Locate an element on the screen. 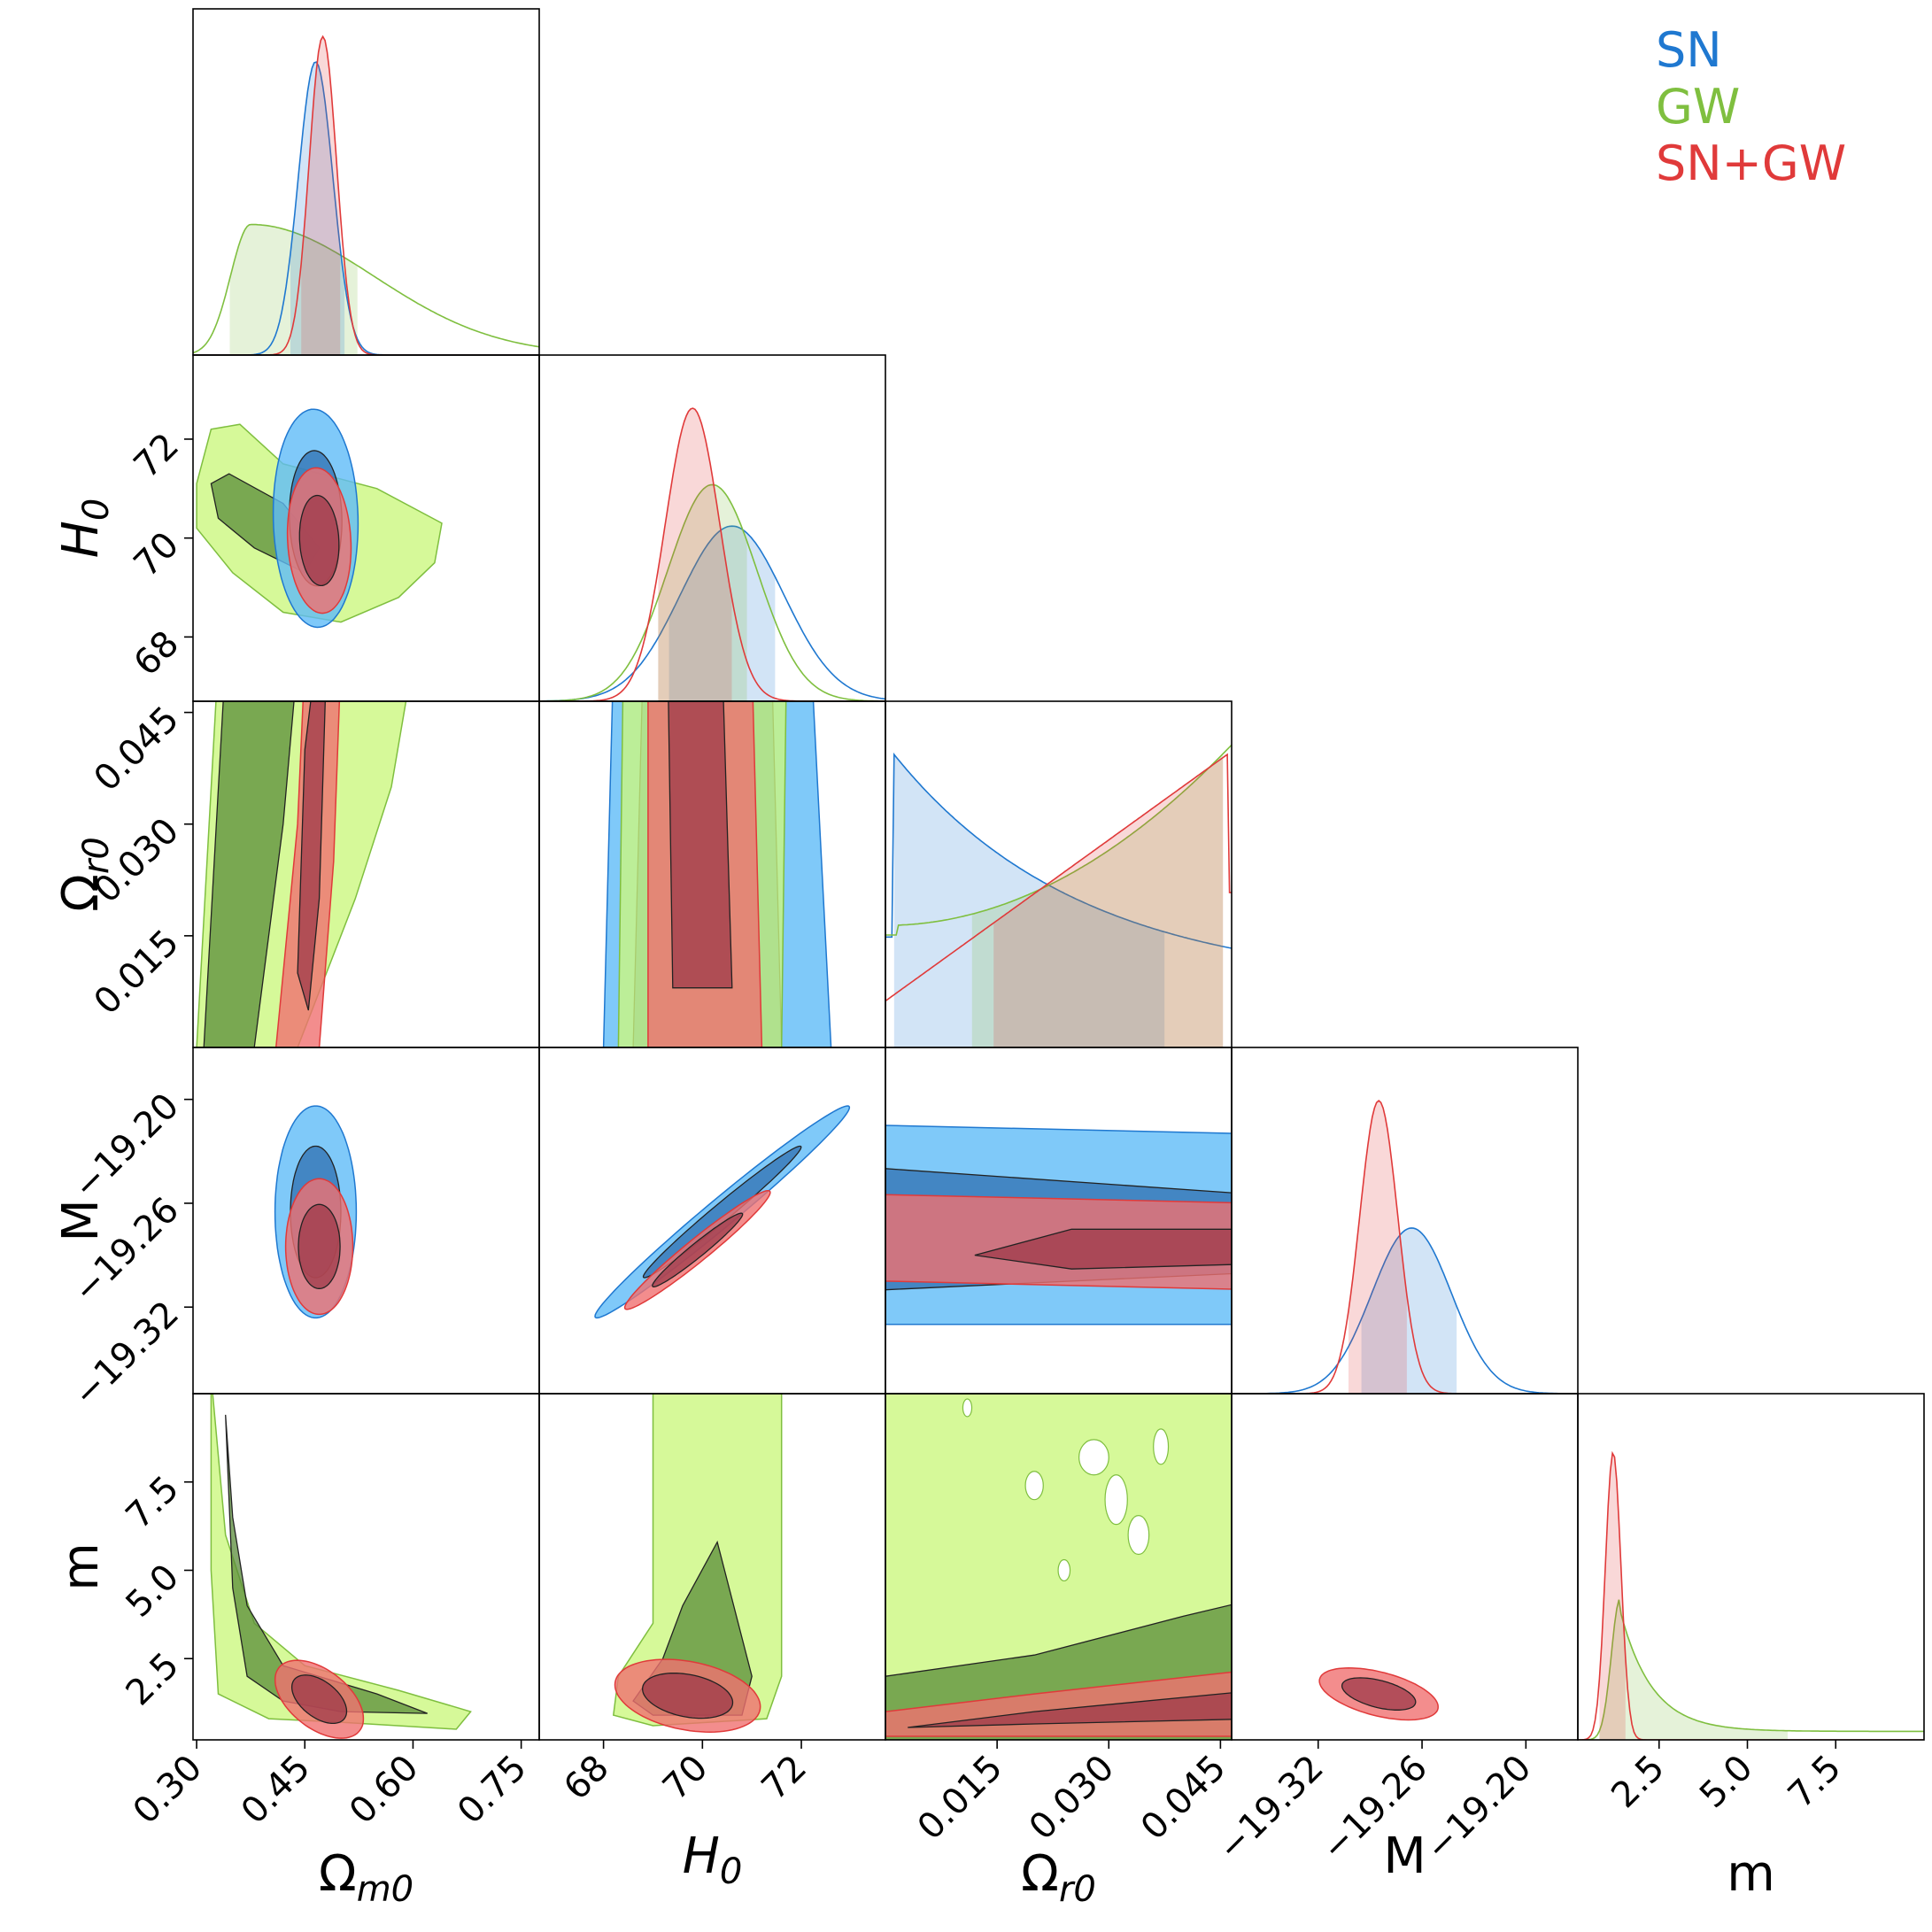  x-axis-label-M: M is located at coordinates (1404, 1856).